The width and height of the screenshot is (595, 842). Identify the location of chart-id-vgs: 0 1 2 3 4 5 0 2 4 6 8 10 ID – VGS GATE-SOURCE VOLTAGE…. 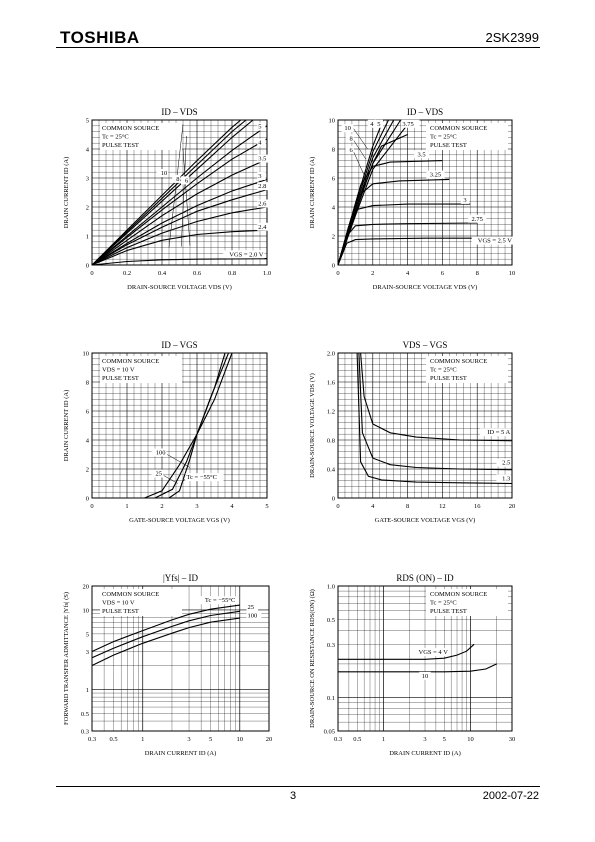
(166, 432).